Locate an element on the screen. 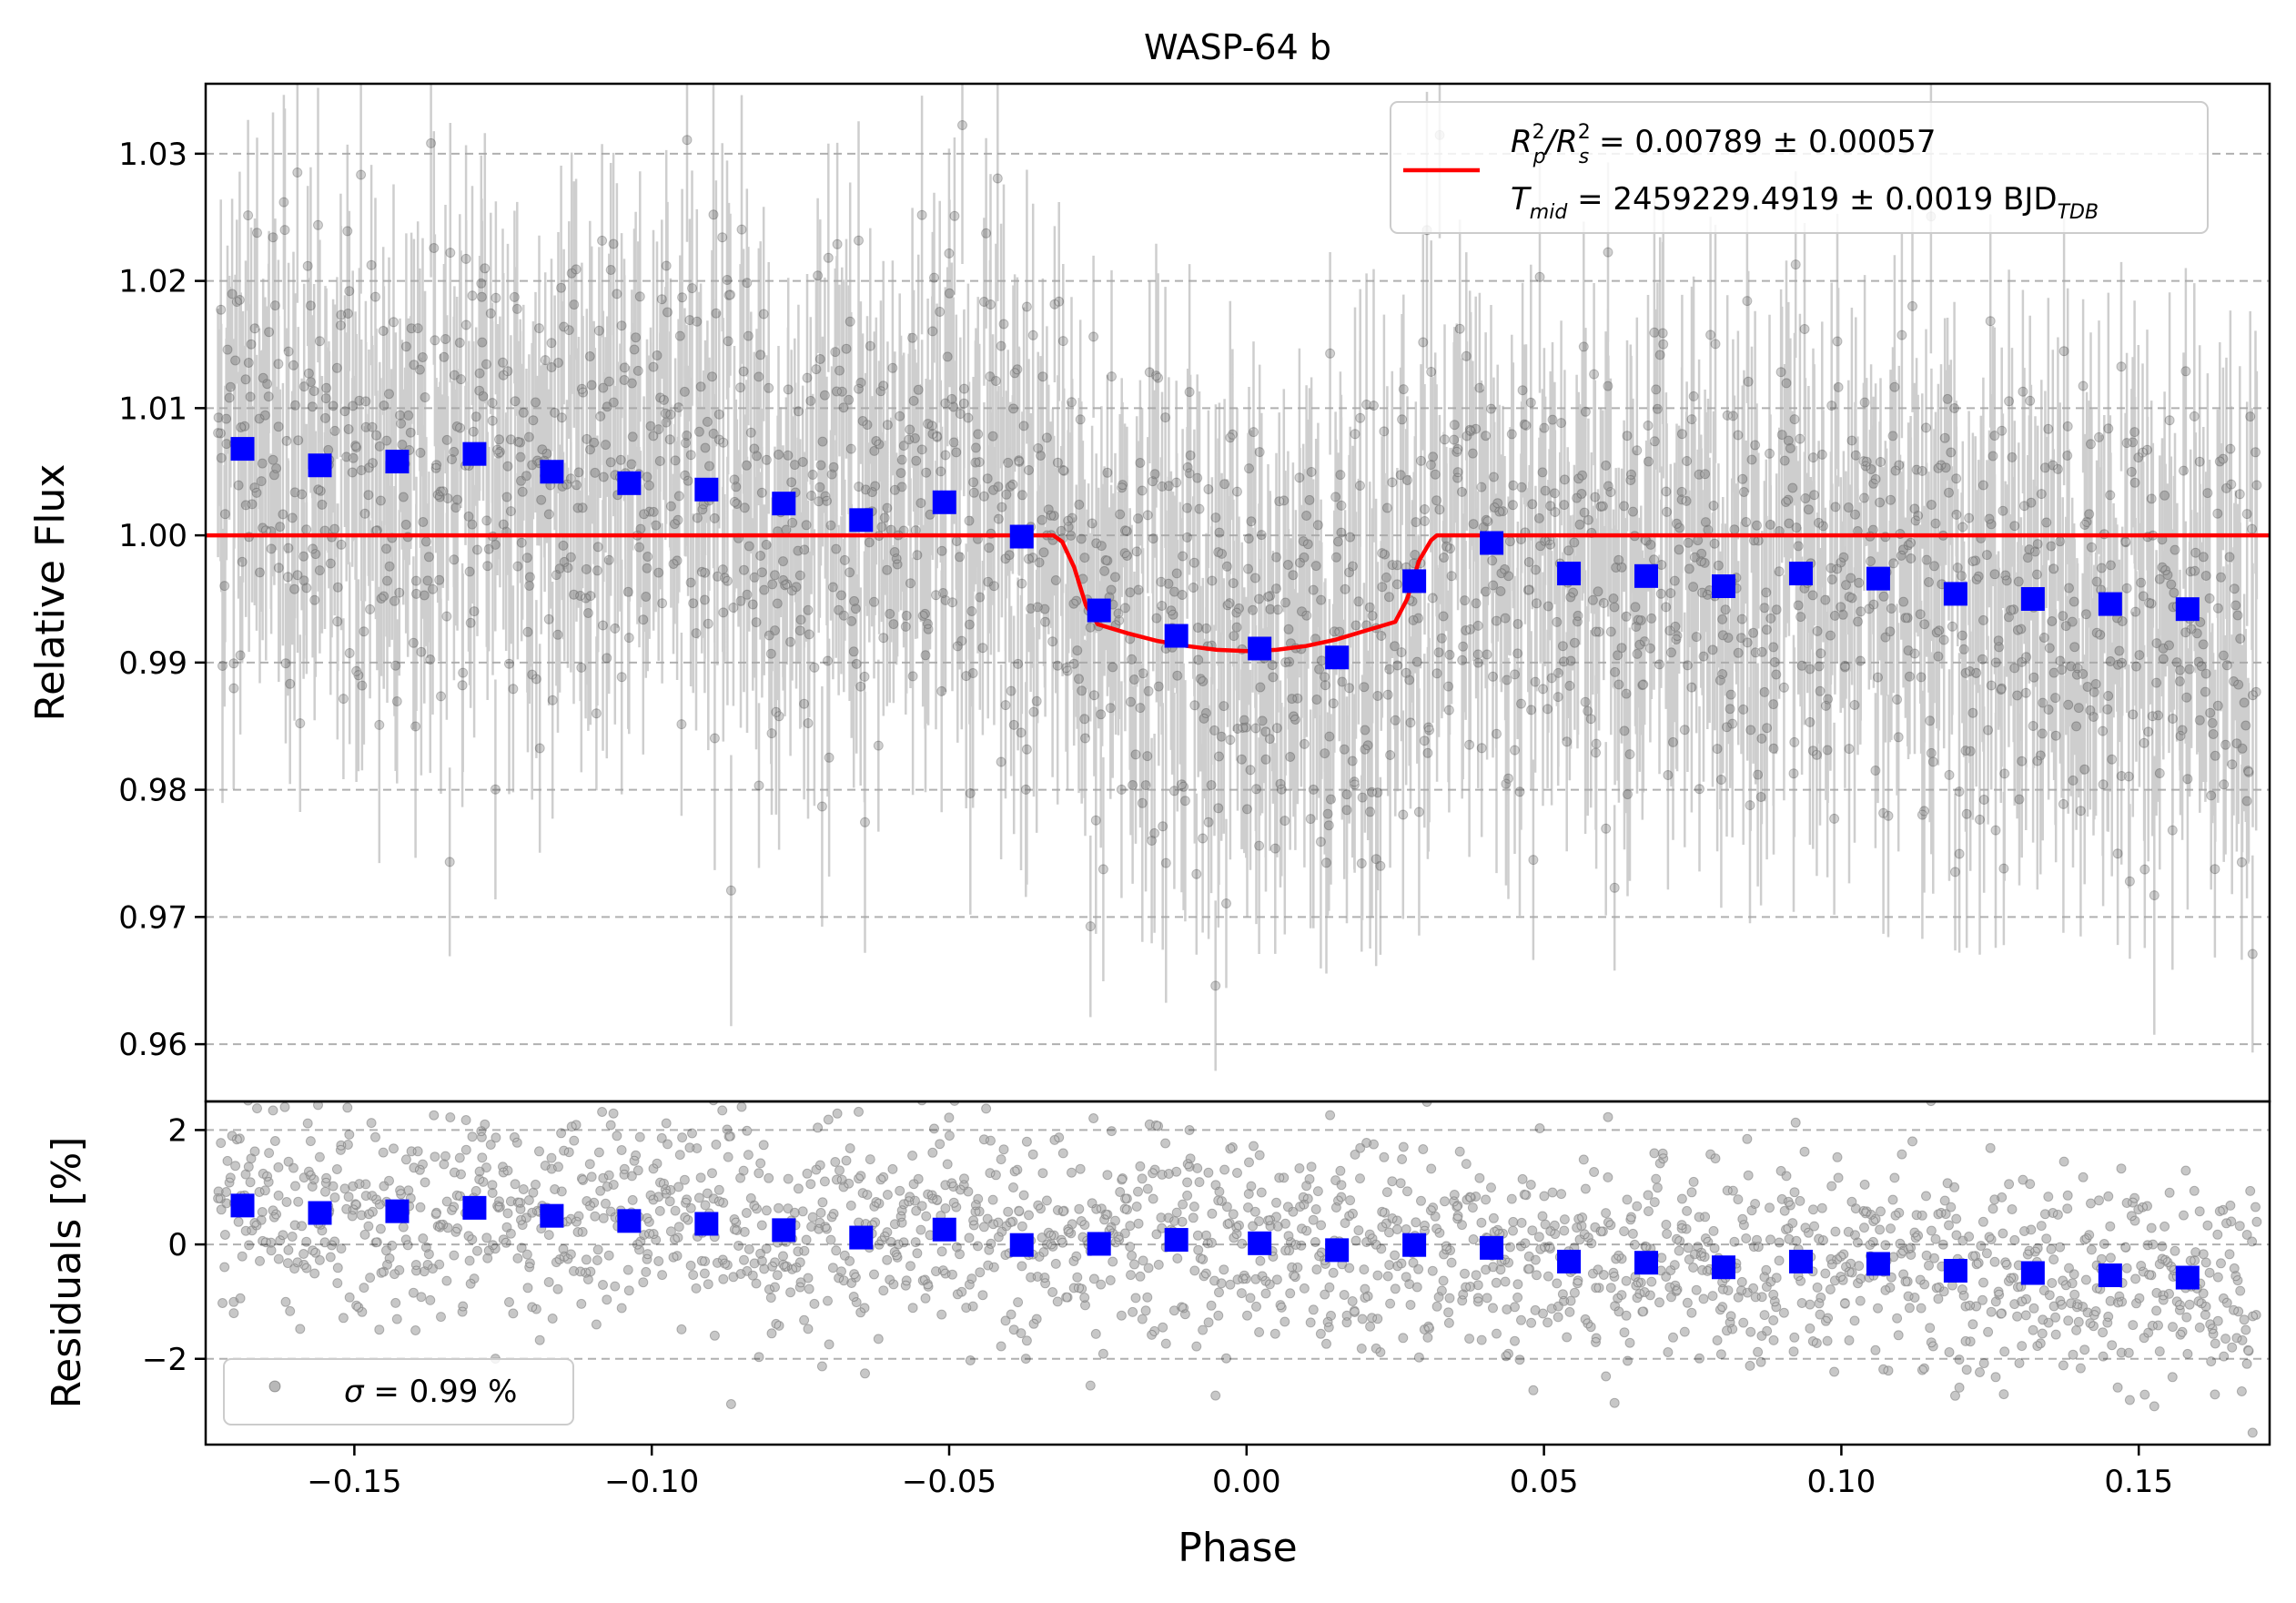  bottom-y-tick-label: 0 is located at coordinates (177, 1245).